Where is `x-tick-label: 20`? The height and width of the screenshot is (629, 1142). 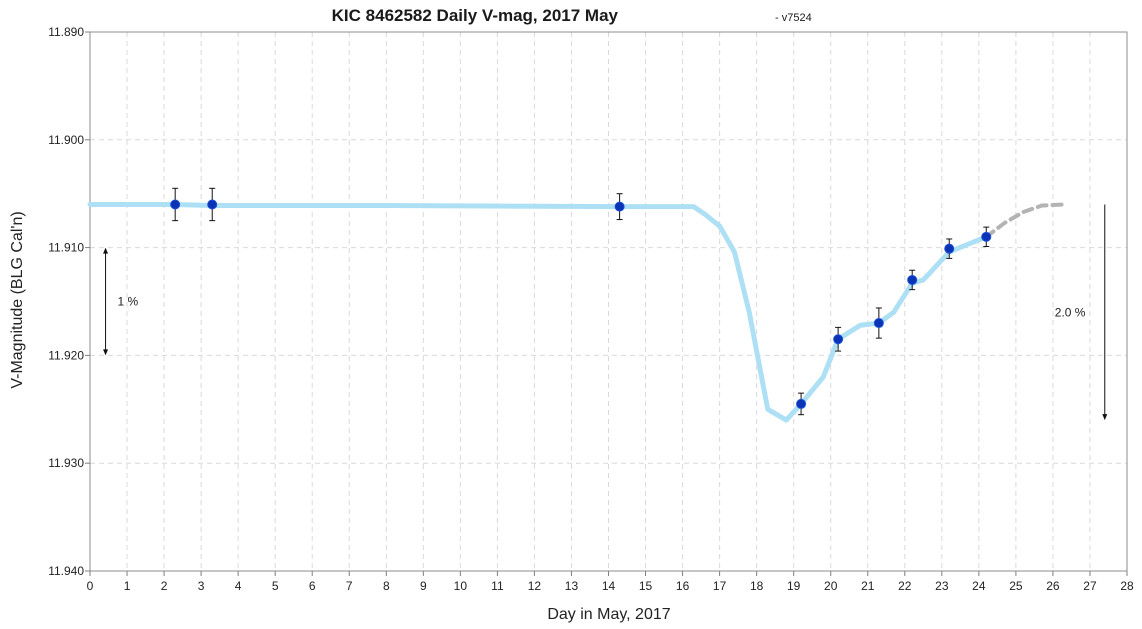
x-tick-label: 20 is located at coordinates (831, 586).